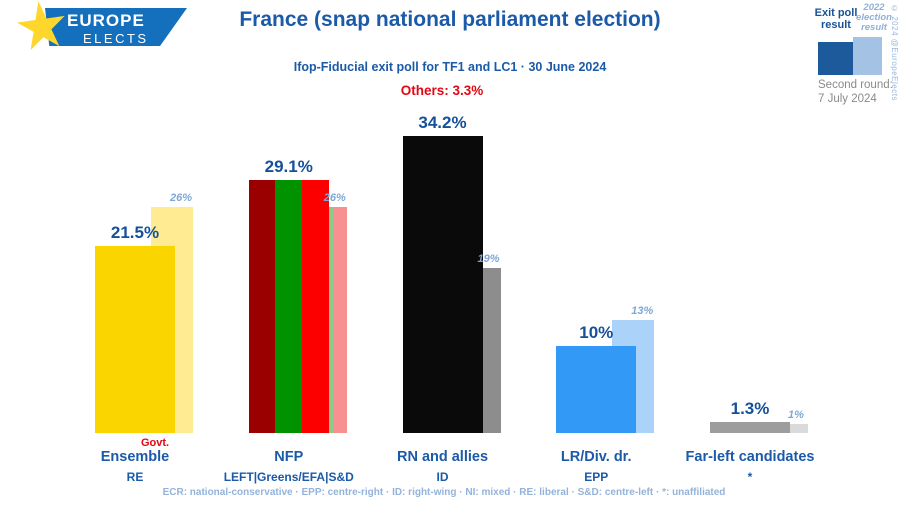 This screenshot has height=506, width=900. Describe the element at coordinates (856, 92) in the screenshot. I see `second-round-note: Second round: 7 July 2024` at that location.